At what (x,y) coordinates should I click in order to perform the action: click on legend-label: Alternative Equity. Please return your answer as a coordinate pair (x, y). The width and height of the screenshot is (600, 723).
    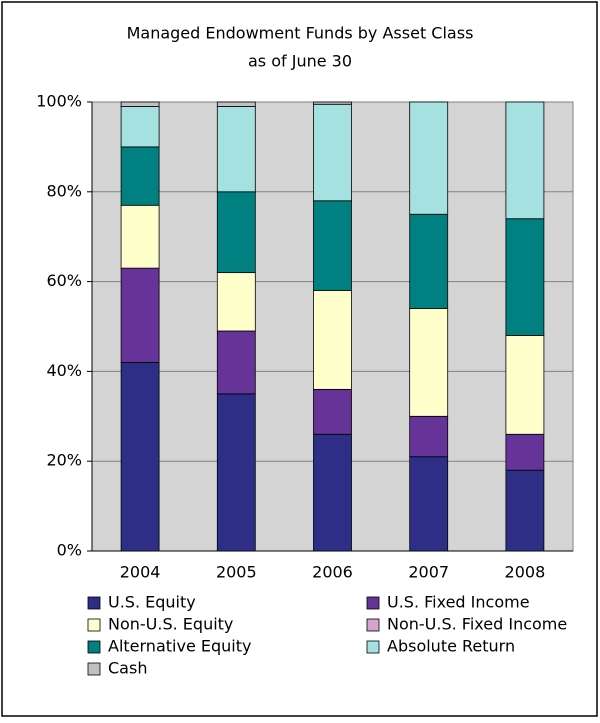
    Looking at the image, I should click on (179, 646).